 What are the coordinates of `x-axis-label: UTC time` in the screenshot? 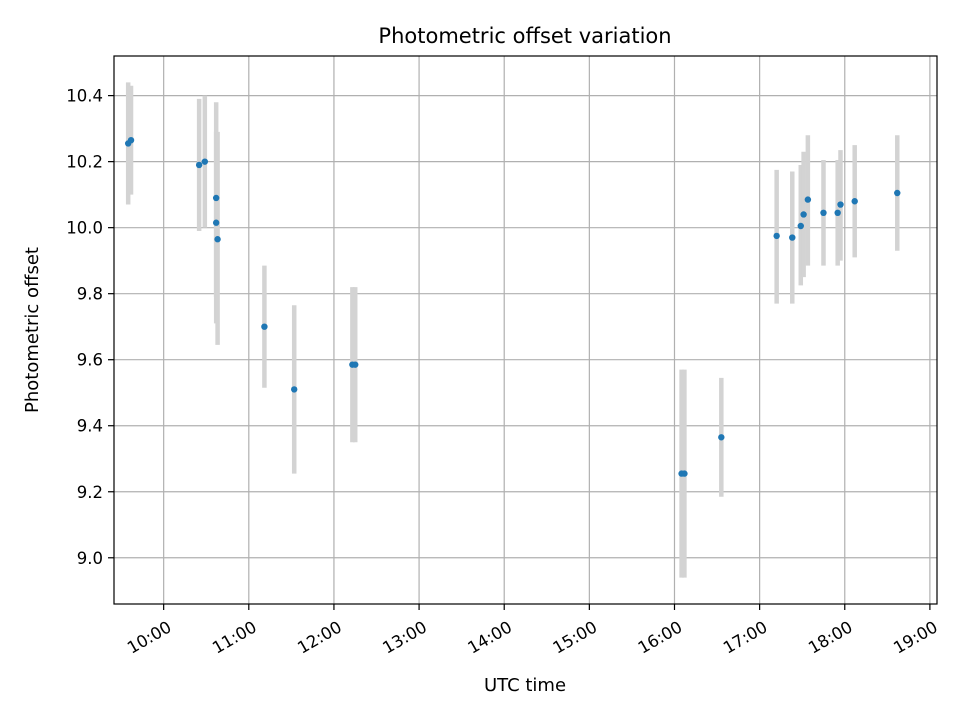 It's located at (525, 685).